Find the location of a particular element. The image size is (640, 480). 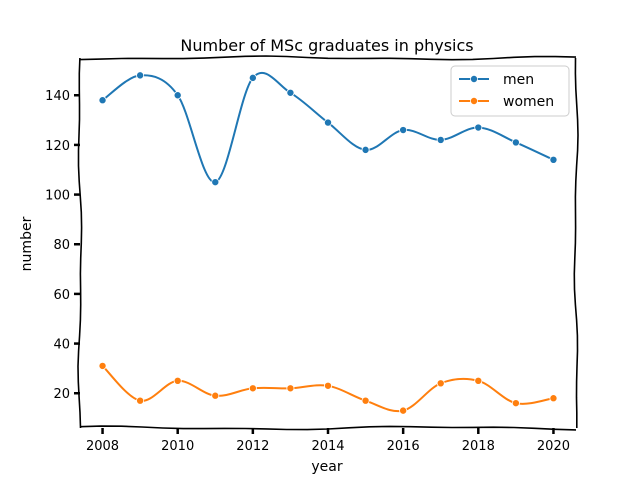

x-tick-label: 2012 is located at coordinates (252, 446).